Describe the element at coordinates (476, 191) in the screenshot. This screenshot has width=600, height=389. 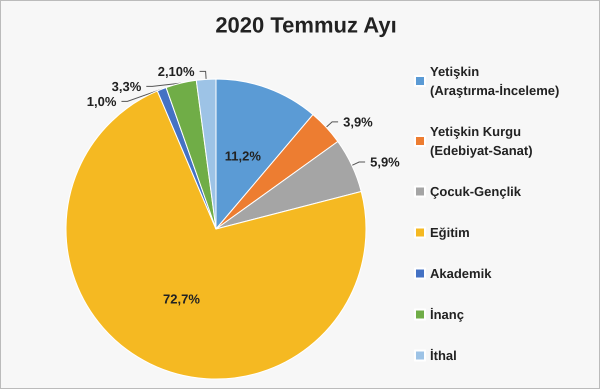
I see `legend-label: Çocuk-Gençlik` at that location.